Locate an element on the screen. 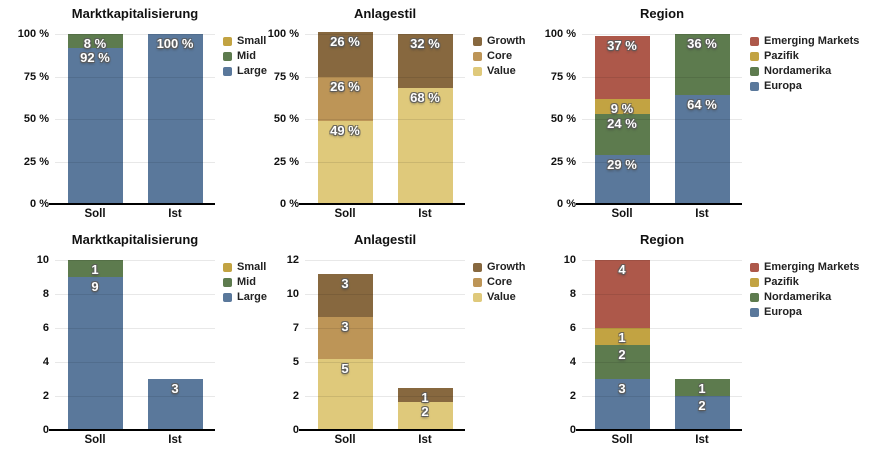  bar-soll: 5 3 3 is located at coordinates (345, 345).